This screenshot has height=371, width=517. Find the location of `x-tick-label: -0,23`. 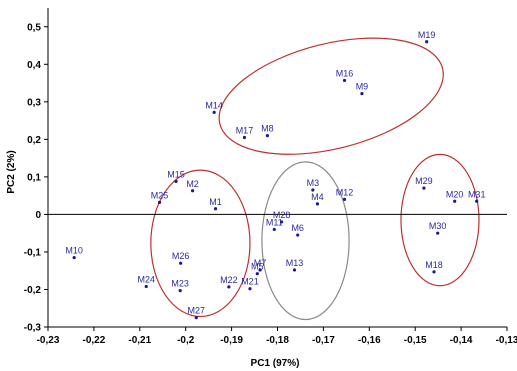

x-tick-label: -0,23 is located at coordinates (48, 340).